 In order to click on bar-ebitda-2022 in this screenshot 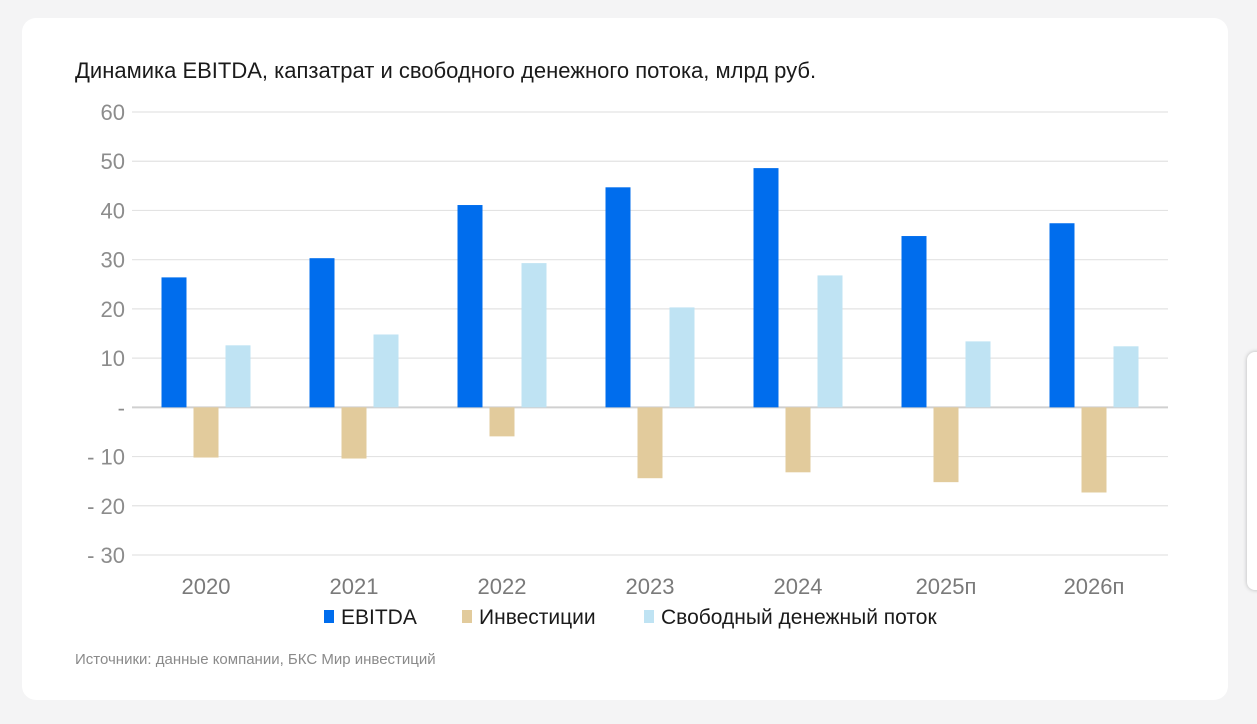, I will do `click(470, 306)`.